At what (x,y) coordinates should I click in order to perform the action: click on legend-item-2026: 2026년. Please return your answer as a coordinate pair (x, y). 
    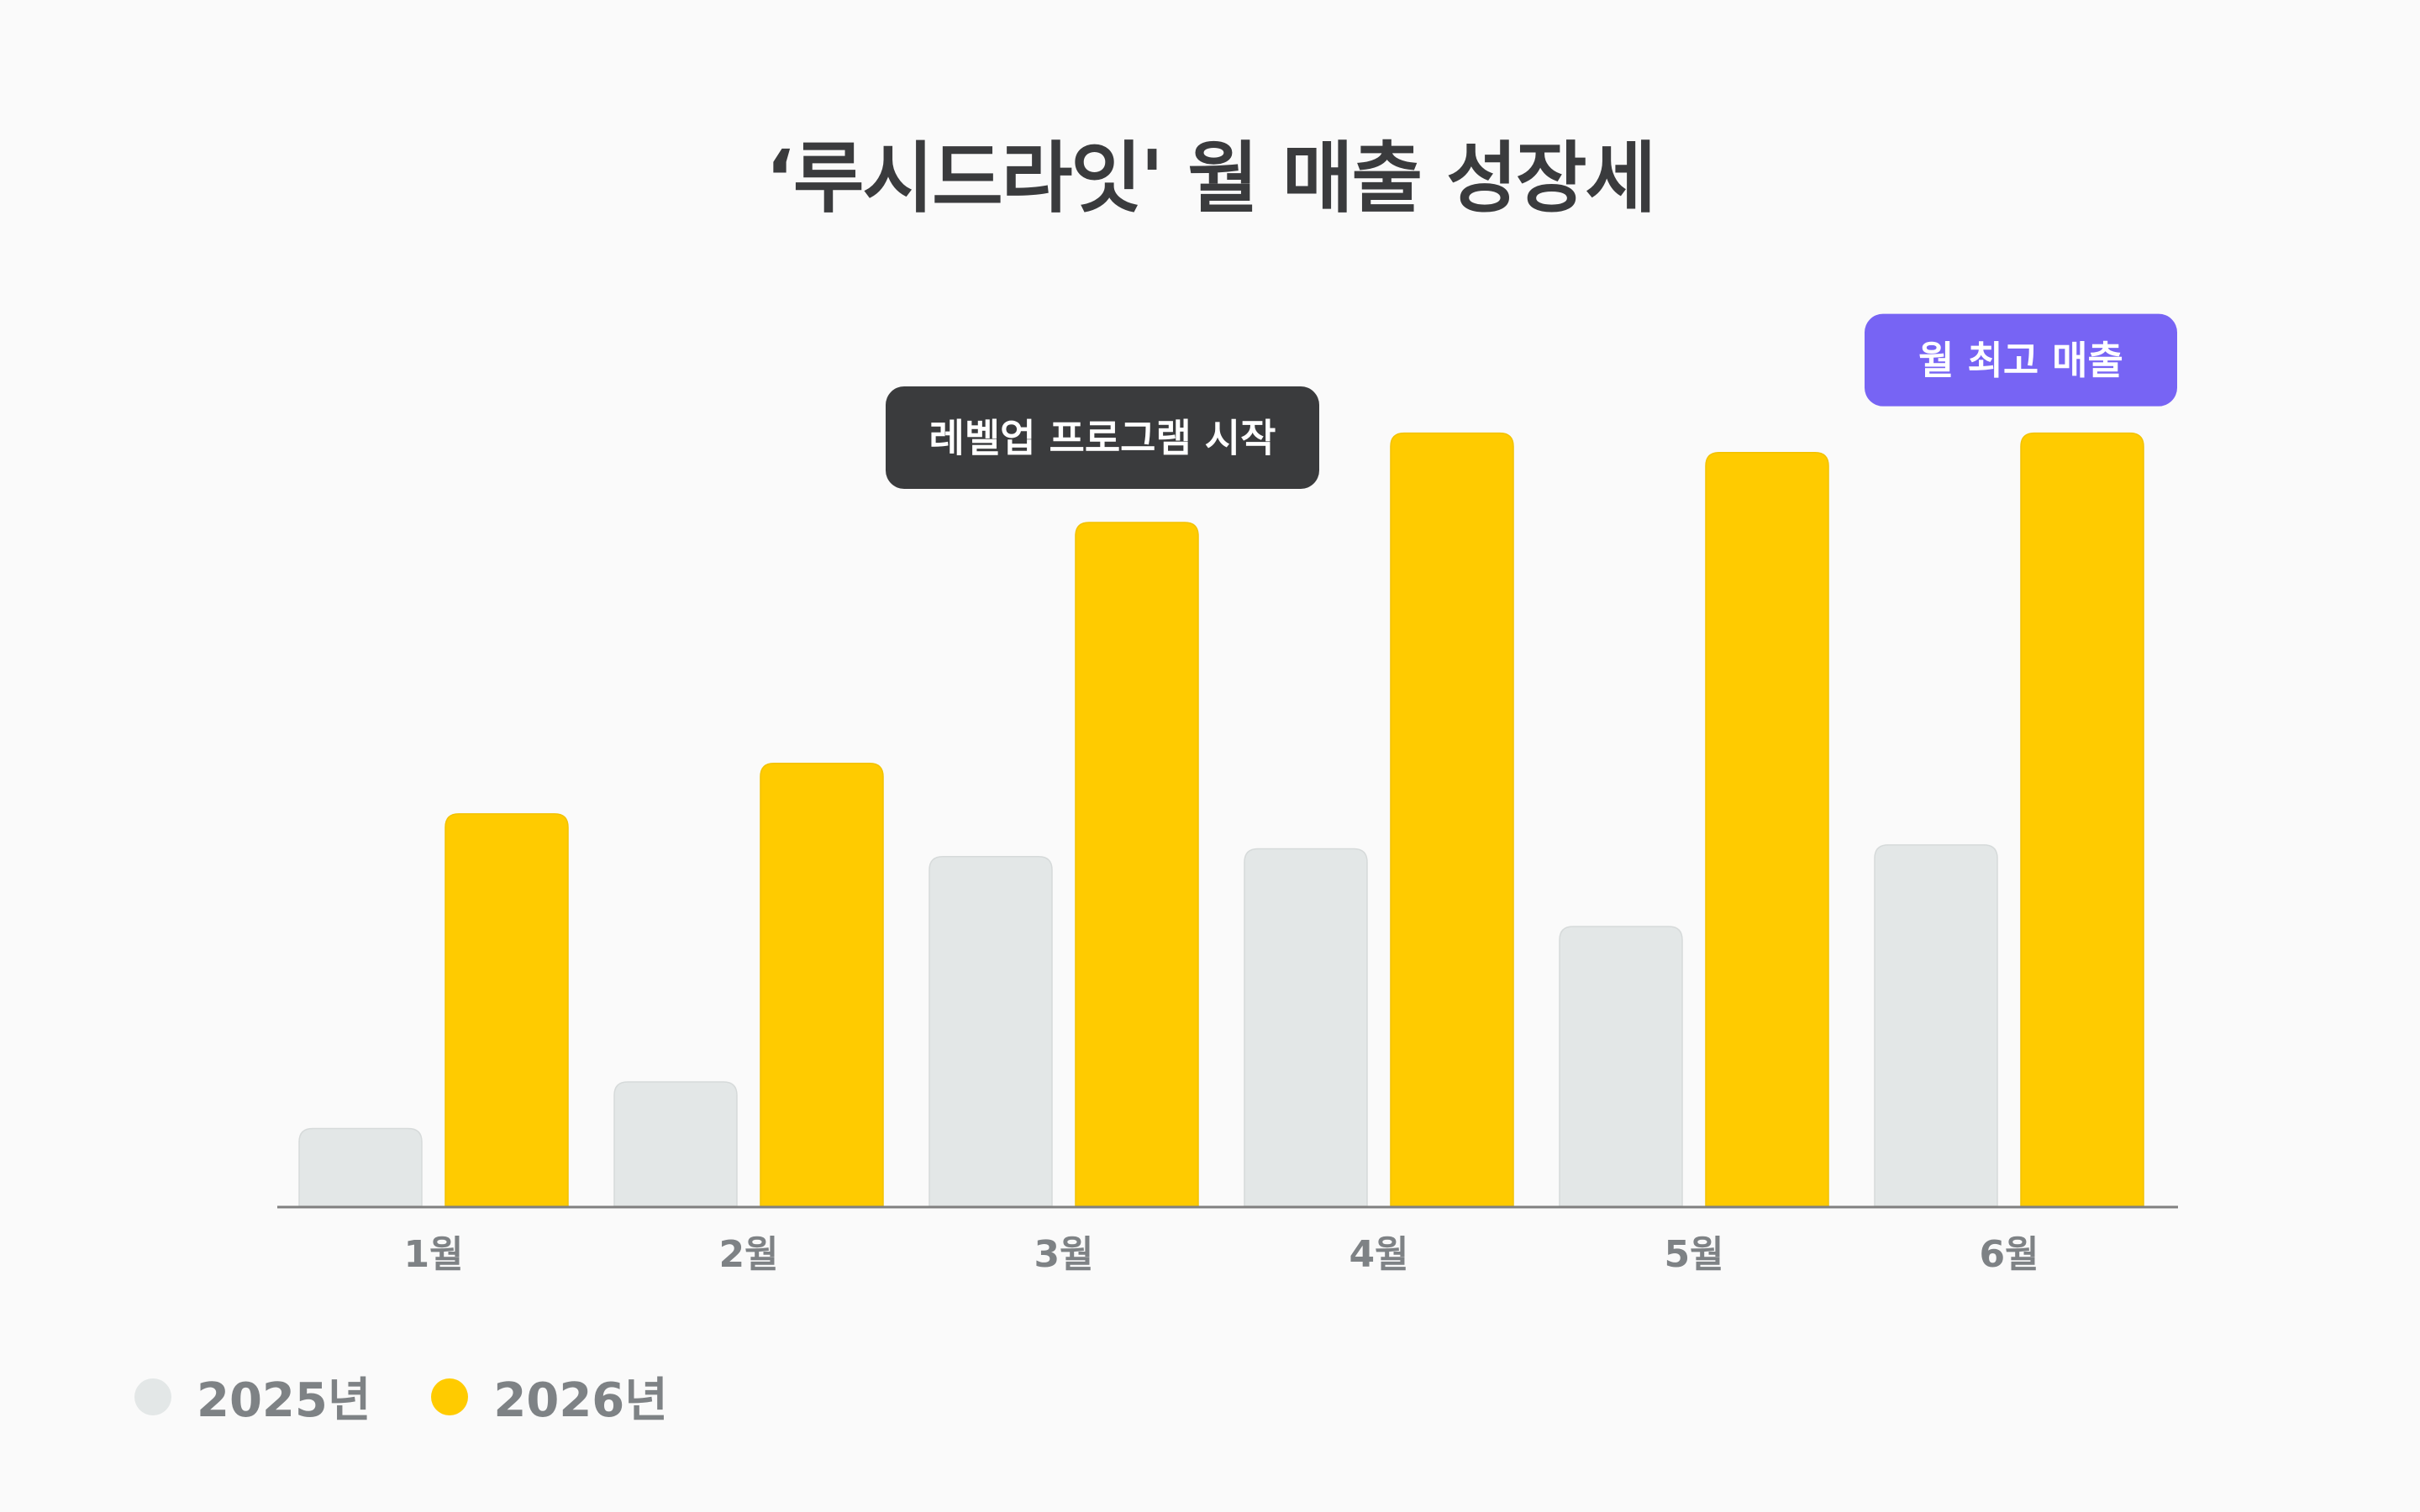
    Looking at the image, I should click on (549, 1396).